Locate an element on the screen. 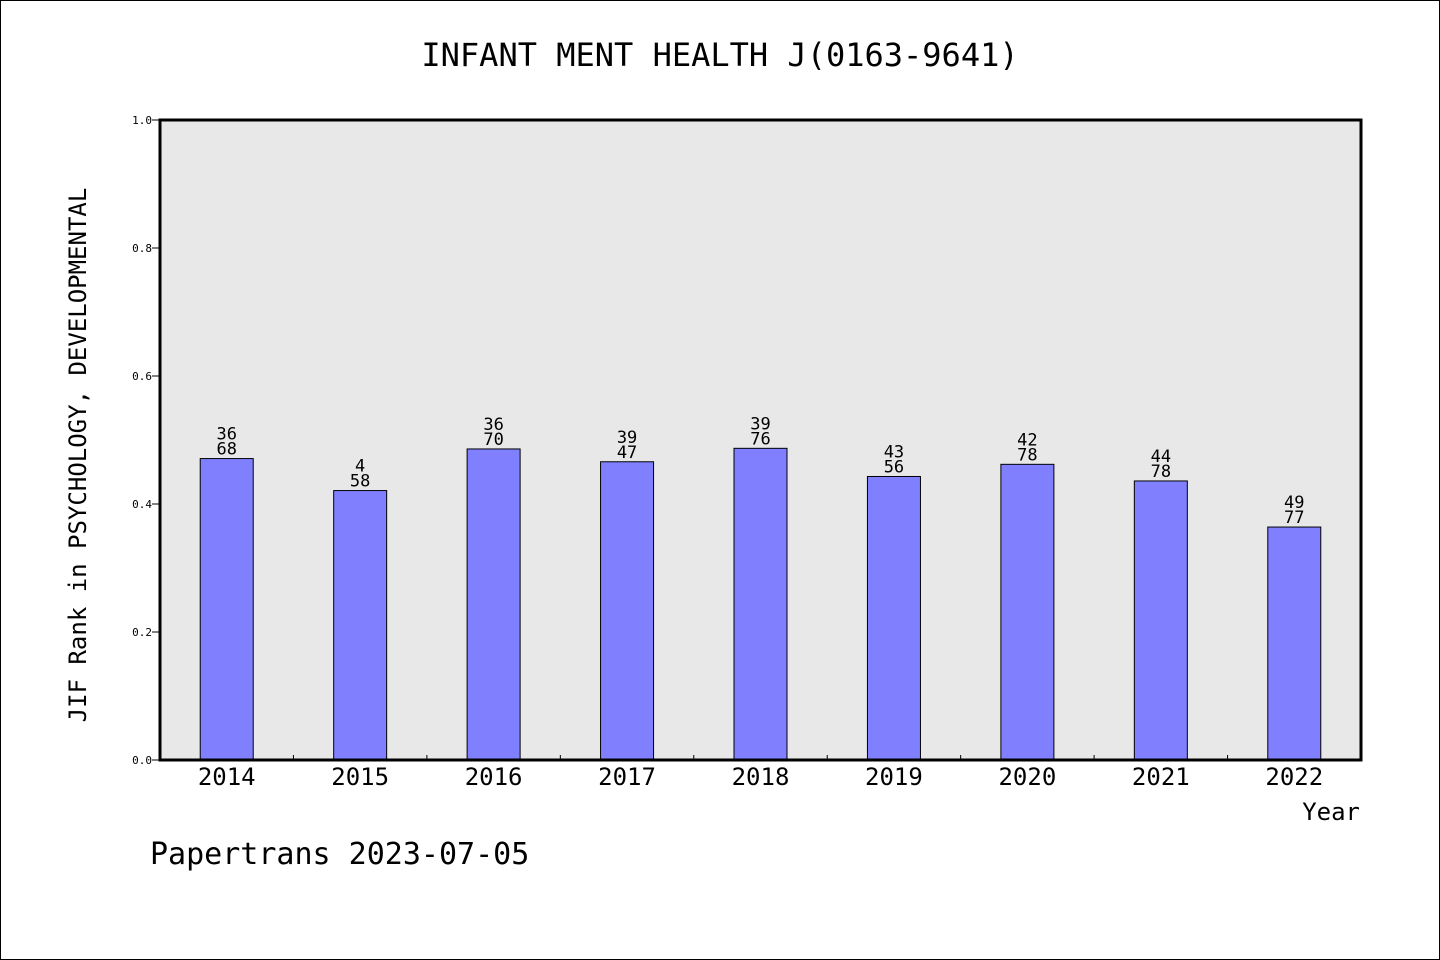 Image resolution: width=1440 pixels, height=960 pixels. x-axis-label: Year is located at coordinates (1331, 812).